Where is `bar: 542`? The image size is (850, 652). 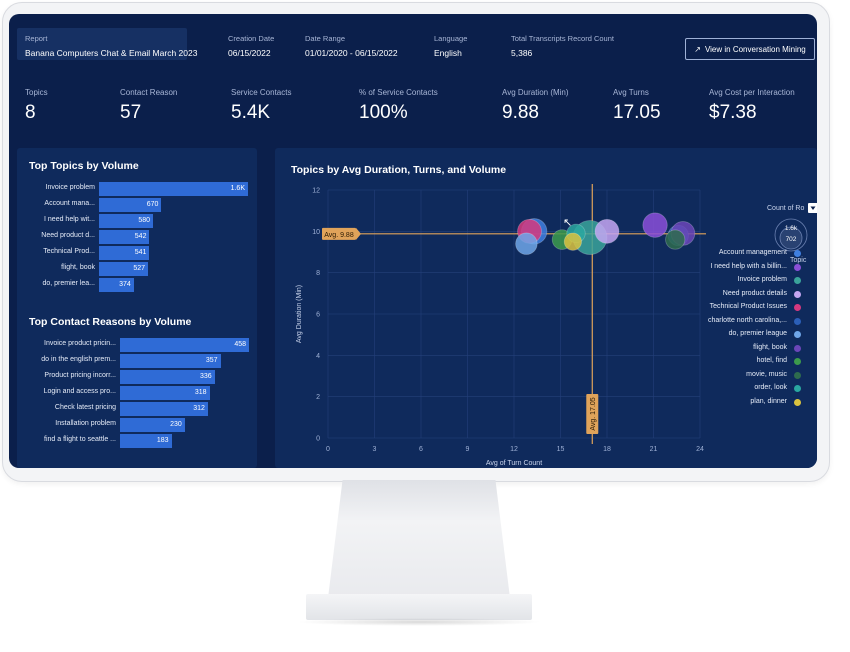 bar: 542 is located at coordinates (124, 237).